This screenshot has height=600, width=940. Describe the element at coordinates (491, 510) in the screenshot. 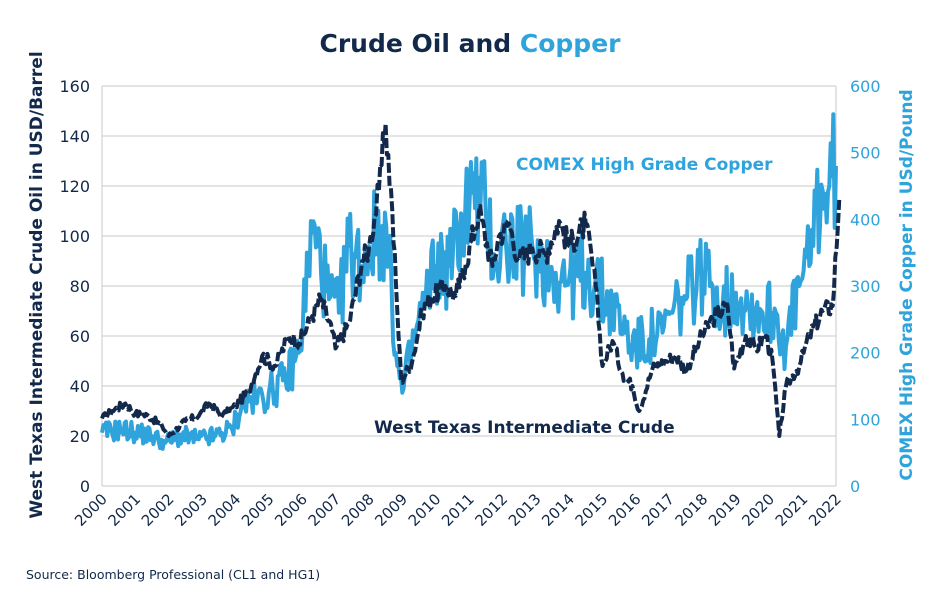

I see `x-tick-label: 2012` at that location.